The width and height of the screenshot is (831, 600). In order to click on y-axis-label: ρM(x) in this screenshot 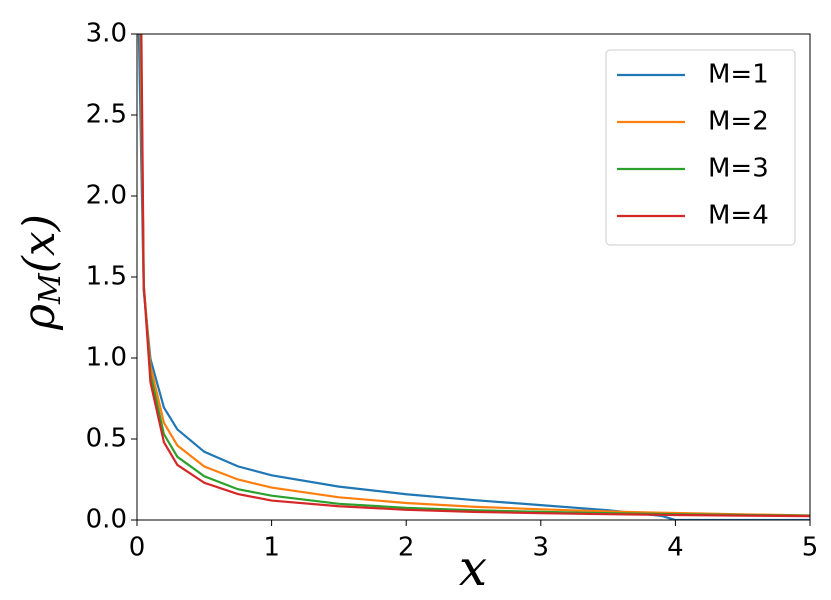, I will do `click(41, 272)`.